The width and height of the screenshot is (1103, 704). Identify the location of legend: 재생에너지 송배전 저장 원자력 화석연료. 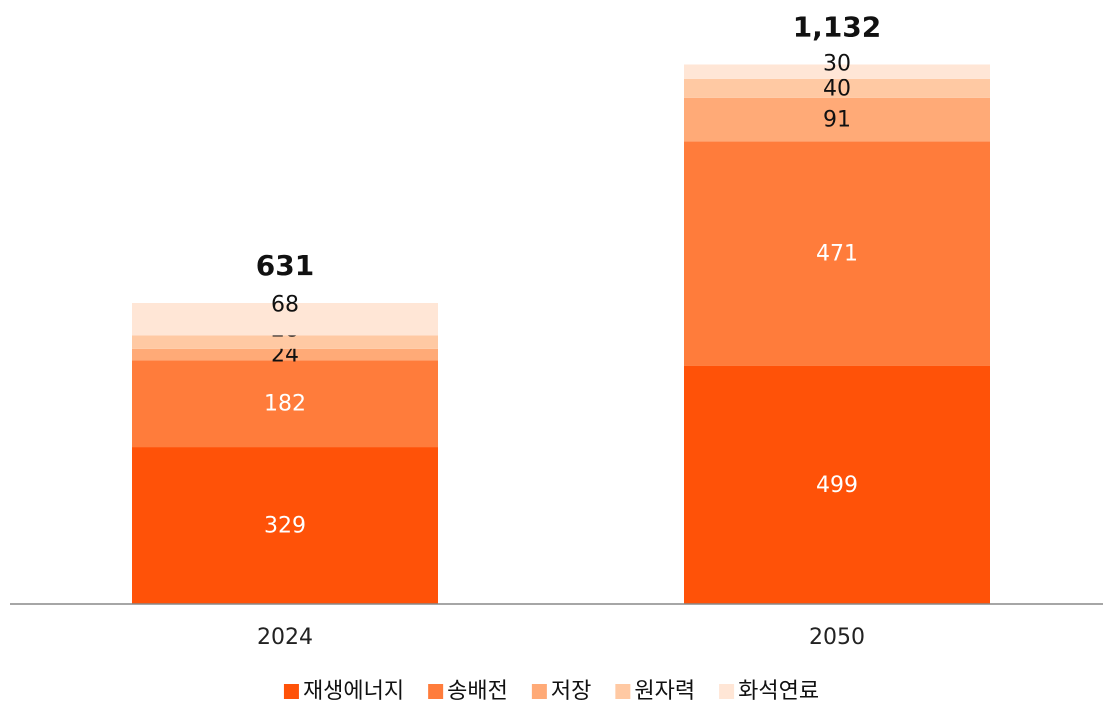
(551, 691).